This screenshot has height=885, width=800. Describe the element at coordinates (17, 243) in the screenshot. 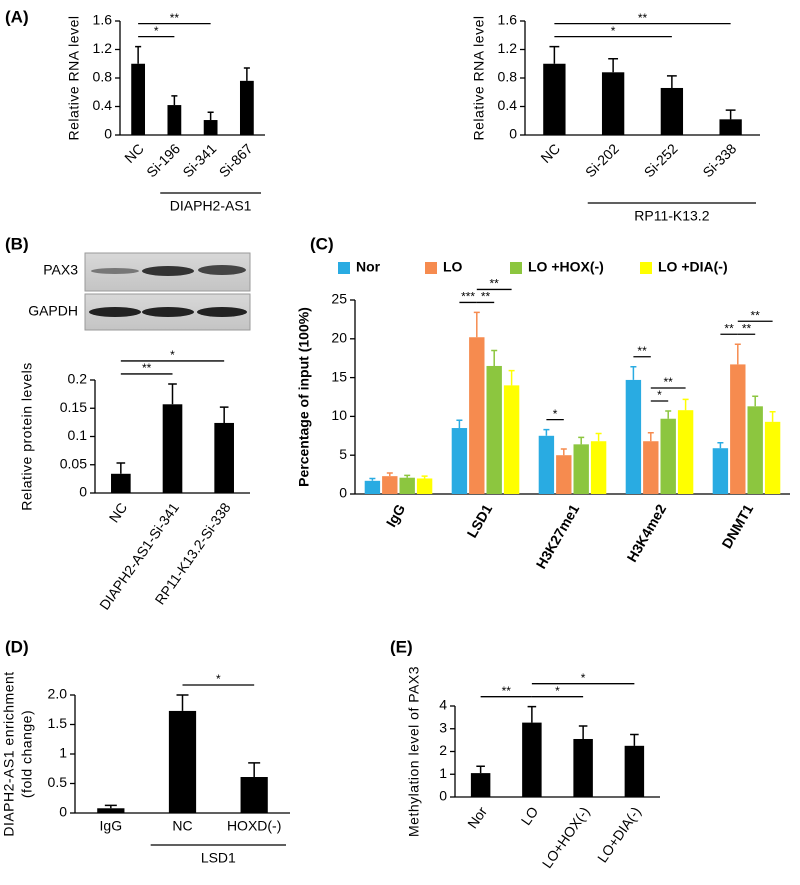

I see `panel-label: (B)` at that location.